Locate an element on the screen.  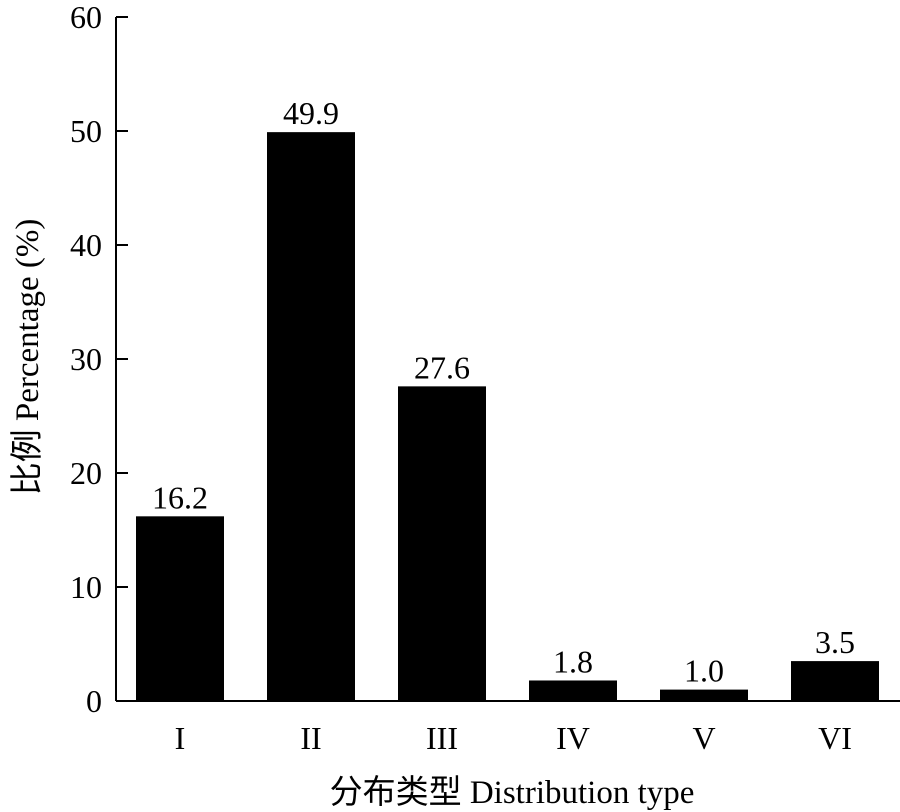
y-tick-label-30: 30 is located at coordinates (86, 359).